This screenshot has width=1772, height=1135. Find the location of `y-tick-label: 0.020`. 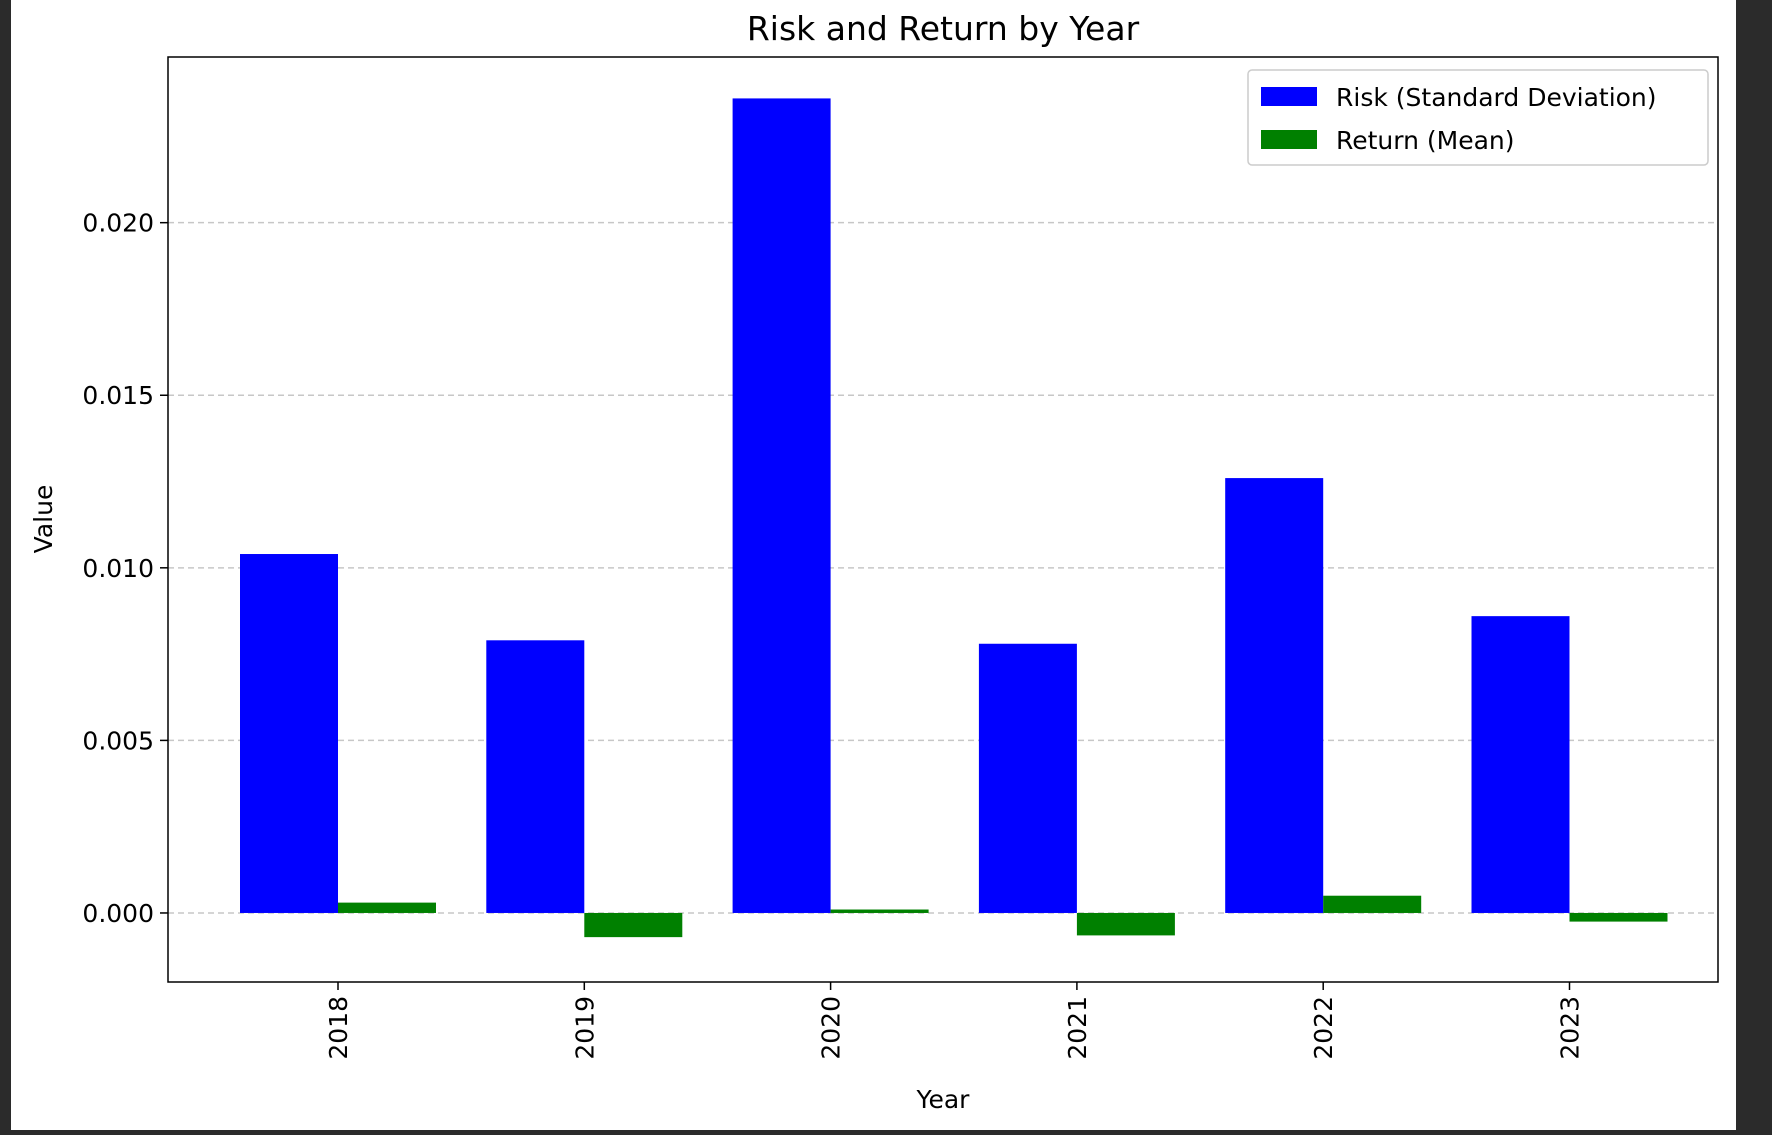

y-tick-label: 0.020 is located at coordinates (118, 223).